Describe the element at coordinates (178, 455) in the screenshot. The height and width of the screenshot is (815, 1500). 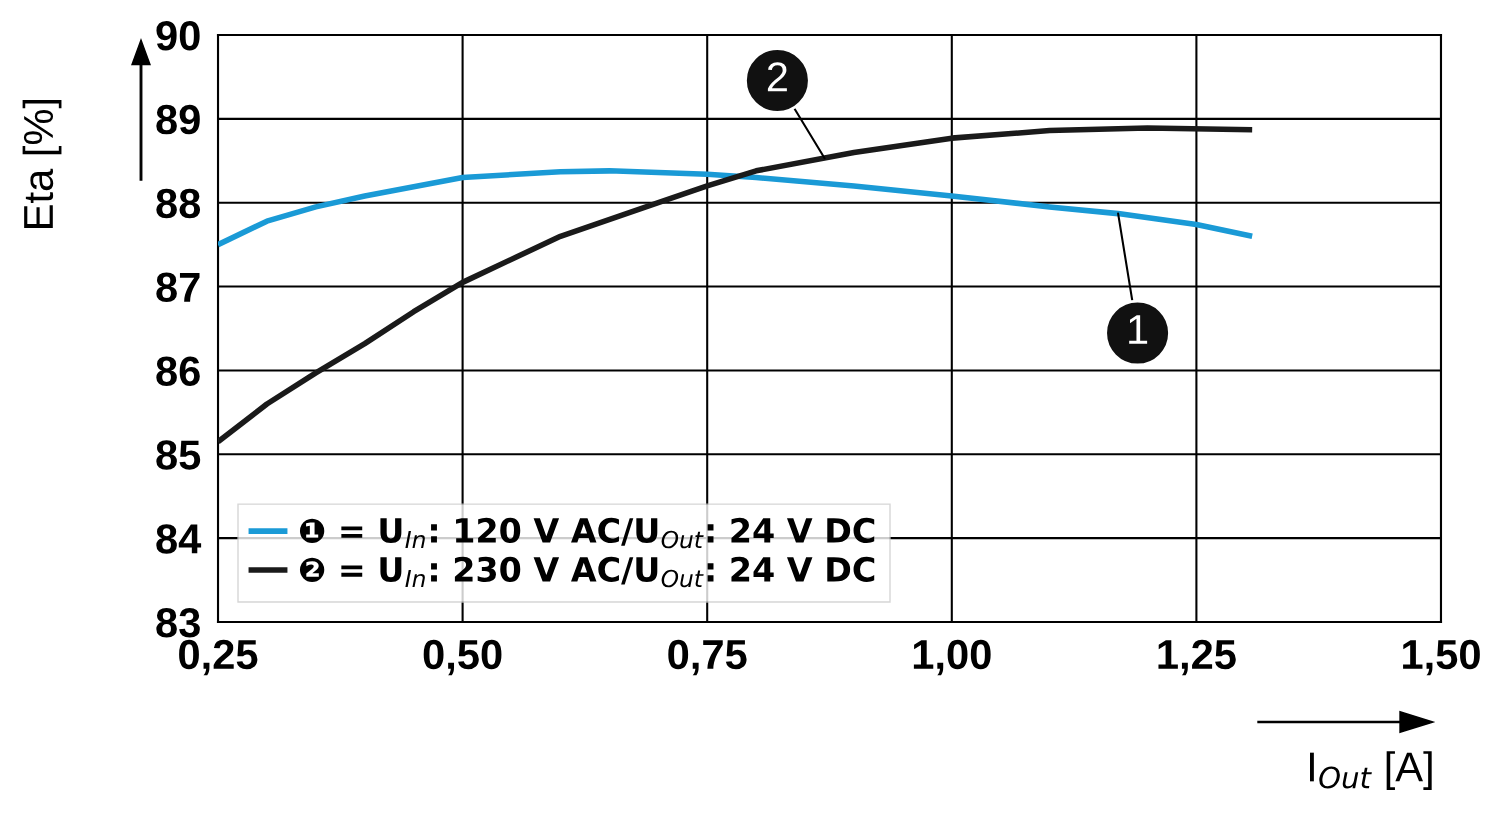
I see `y-tick-label: 85` at that location.